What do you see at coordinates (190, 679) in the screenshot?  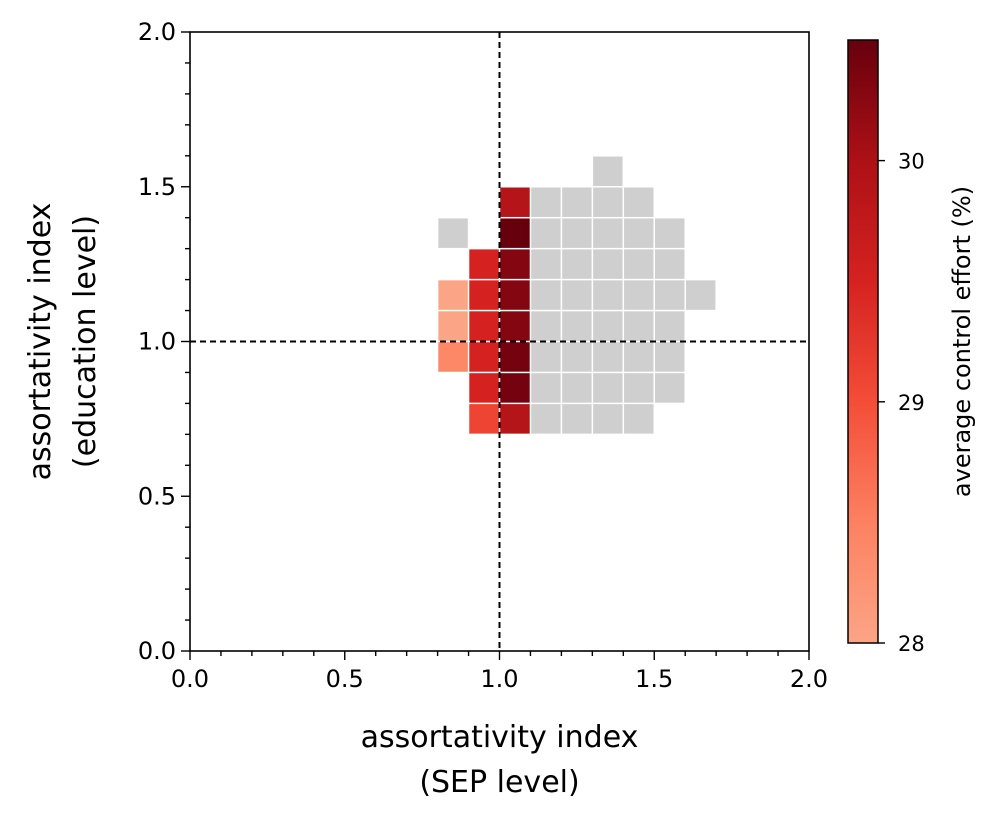 I see `x-tick-label: 0.0` at bounding box center [190, 679].